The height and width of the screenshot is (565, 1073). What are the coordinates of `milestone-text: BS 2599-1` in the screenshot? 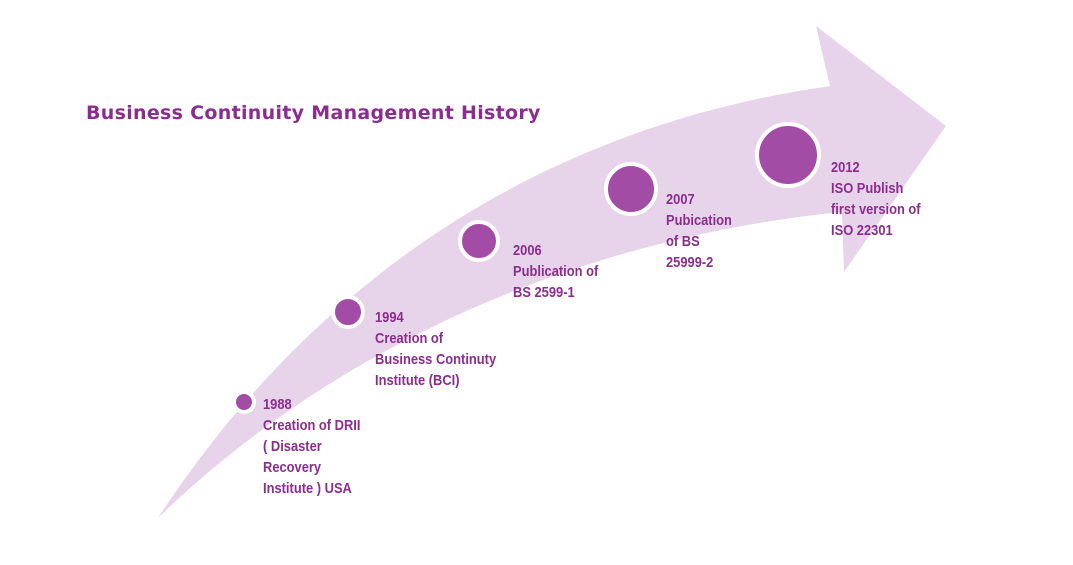 It's located at (544, 292).